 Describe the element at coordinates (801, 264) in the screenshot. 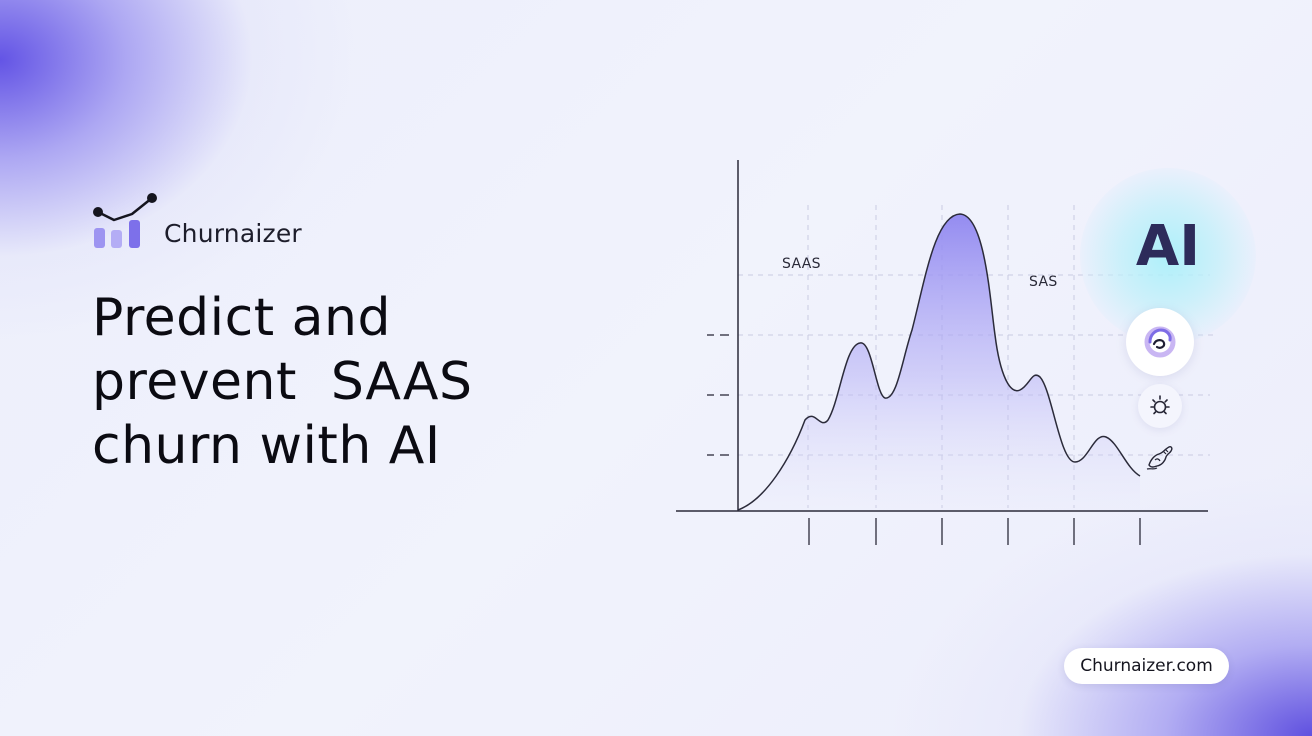

I see `chart-label-left: SAAS` at that location.